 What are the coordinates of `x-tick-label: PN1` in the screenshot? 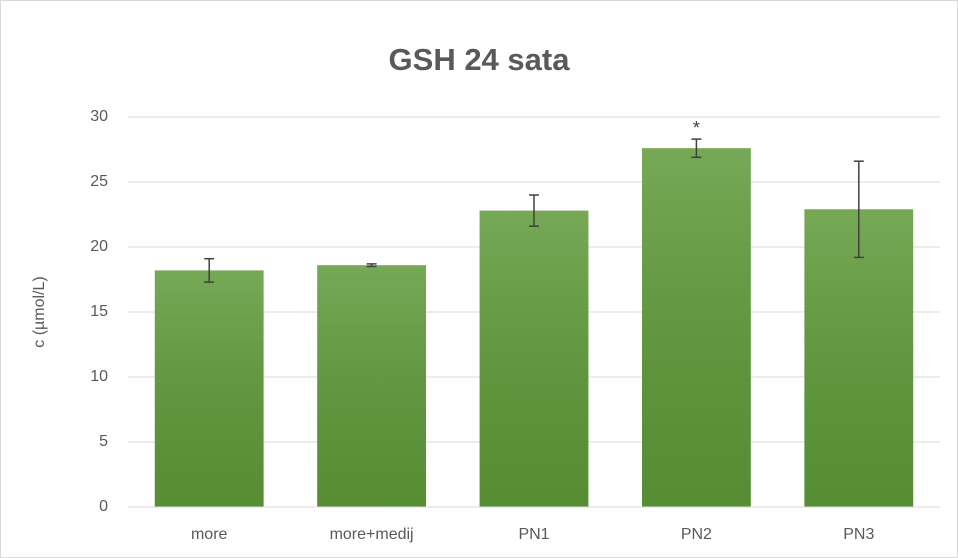 It's located at (533, 534).